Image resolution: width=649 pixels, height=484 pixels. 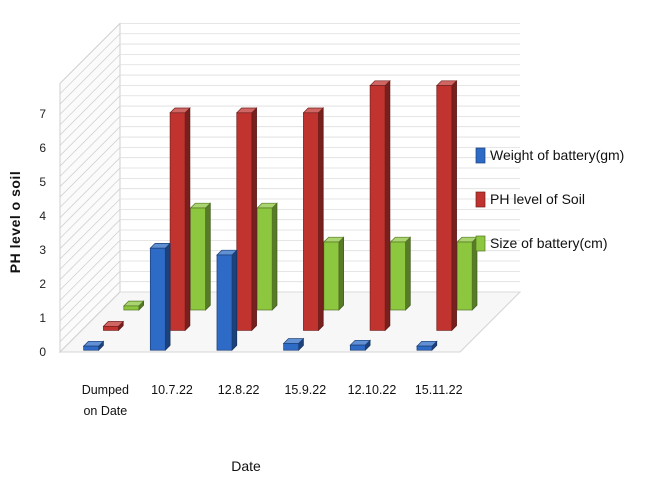 I want to click on legend-label: Size of battery(cm), so click(x=548, y=243).